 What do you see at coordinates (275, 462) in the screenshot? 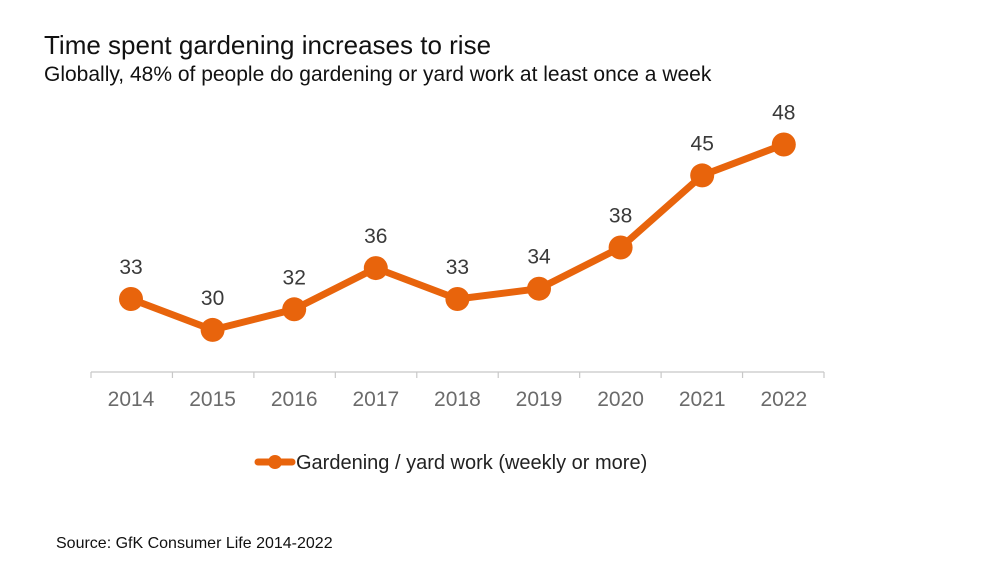
I see `legend-swatch-marker` at bounding box center [275, 462].